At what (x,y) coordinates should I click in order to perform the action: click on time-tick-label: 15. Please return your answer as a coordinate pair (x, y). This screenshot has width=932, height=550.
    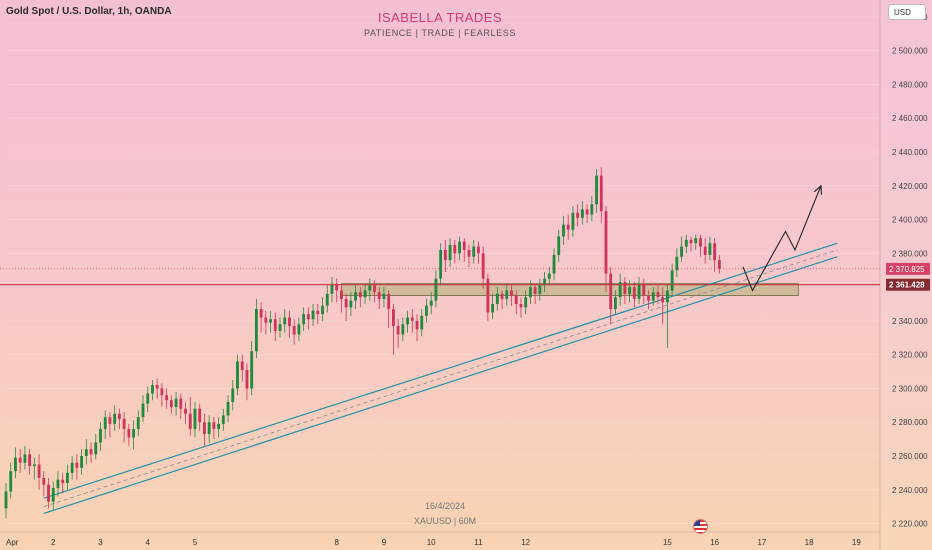
    Looking at the image, I should click on (667, 542).